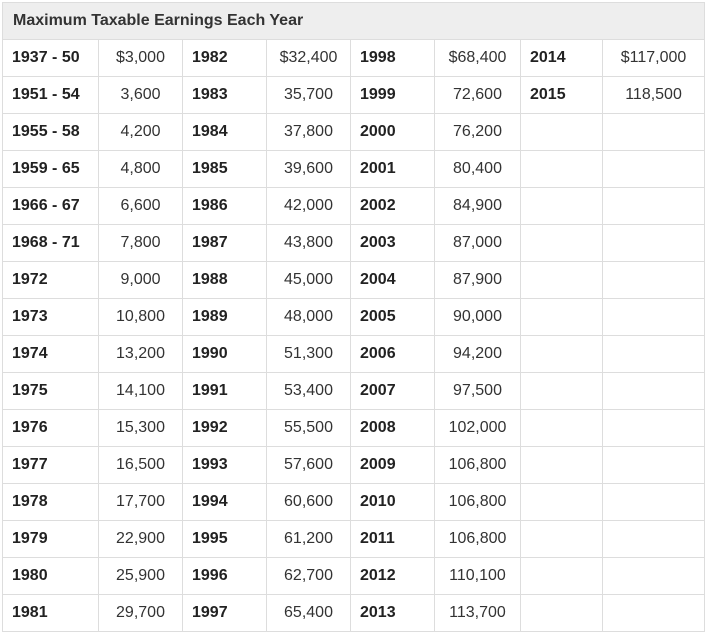 Image resolution: width=706 pixels, height=638 pixels. I want to click on table-row: 1981 29,700 1997 65,400 2013 113,700, so click(354, 613).